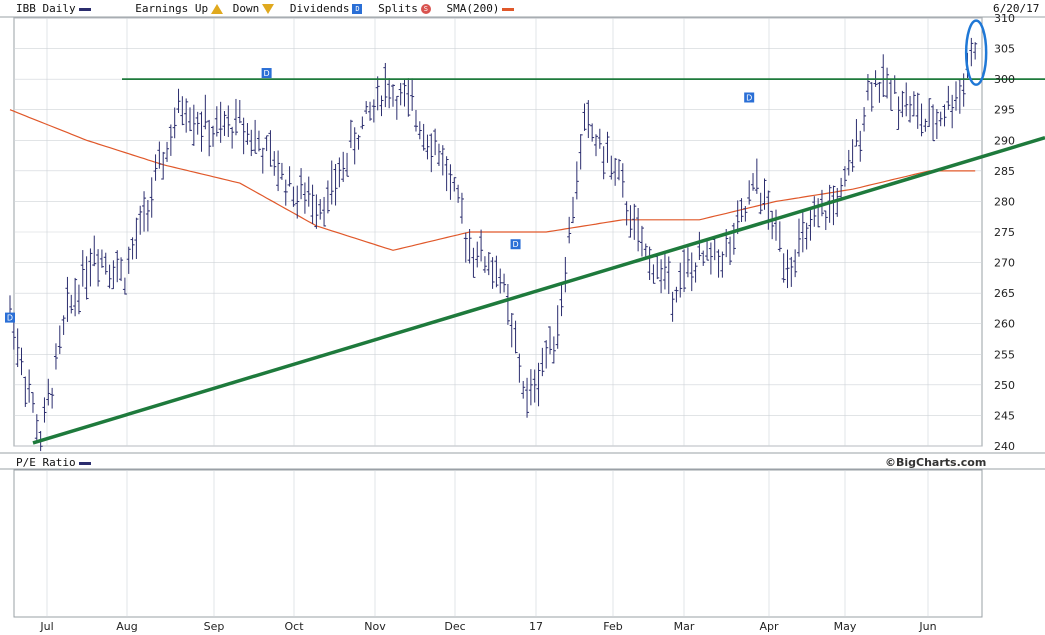 The image size is (1045, 635). I want to click on x-tick-label: Dec, so click(454, 626).